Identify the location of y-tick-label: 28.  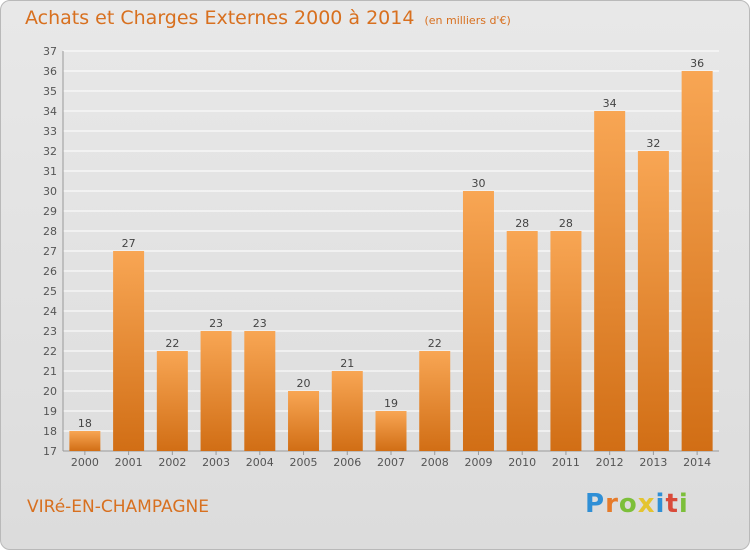
(50, 231).